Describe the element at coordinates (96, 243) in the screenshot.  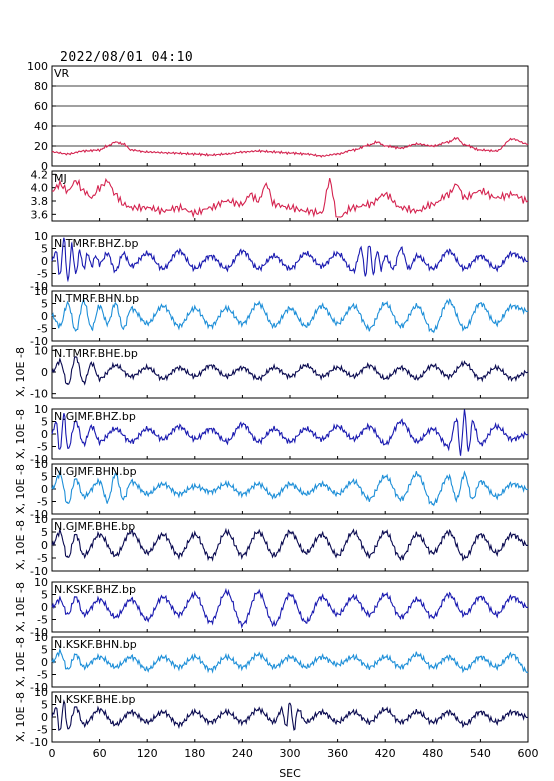
I see `panel-label: N.TMRF.BHZ.bp` at that location.